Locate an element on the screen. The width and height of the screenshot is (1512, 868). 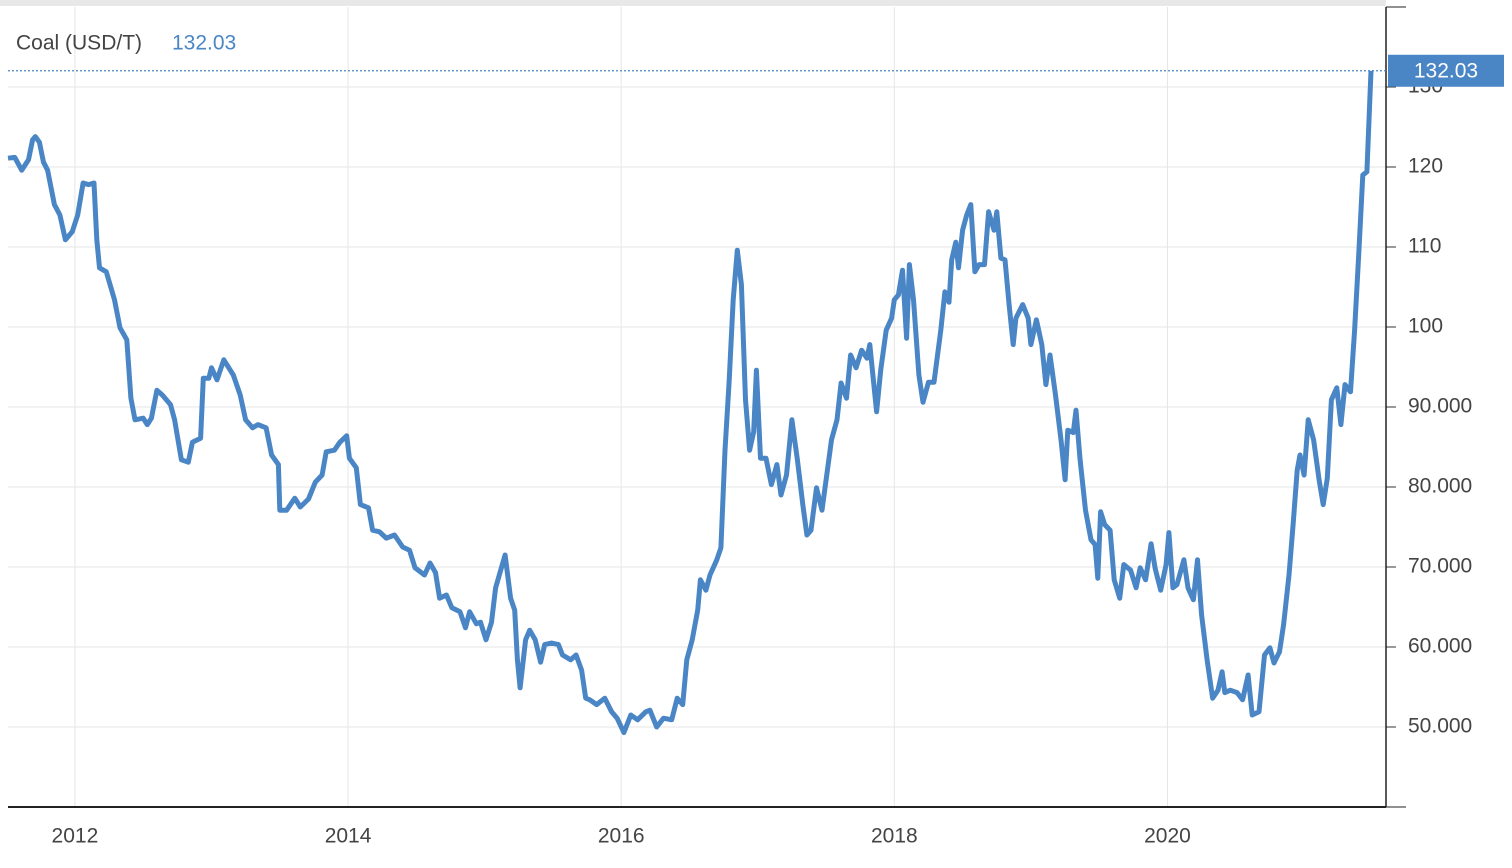
y-tick-label: 90.000 is located at coordinates (1440, 406).